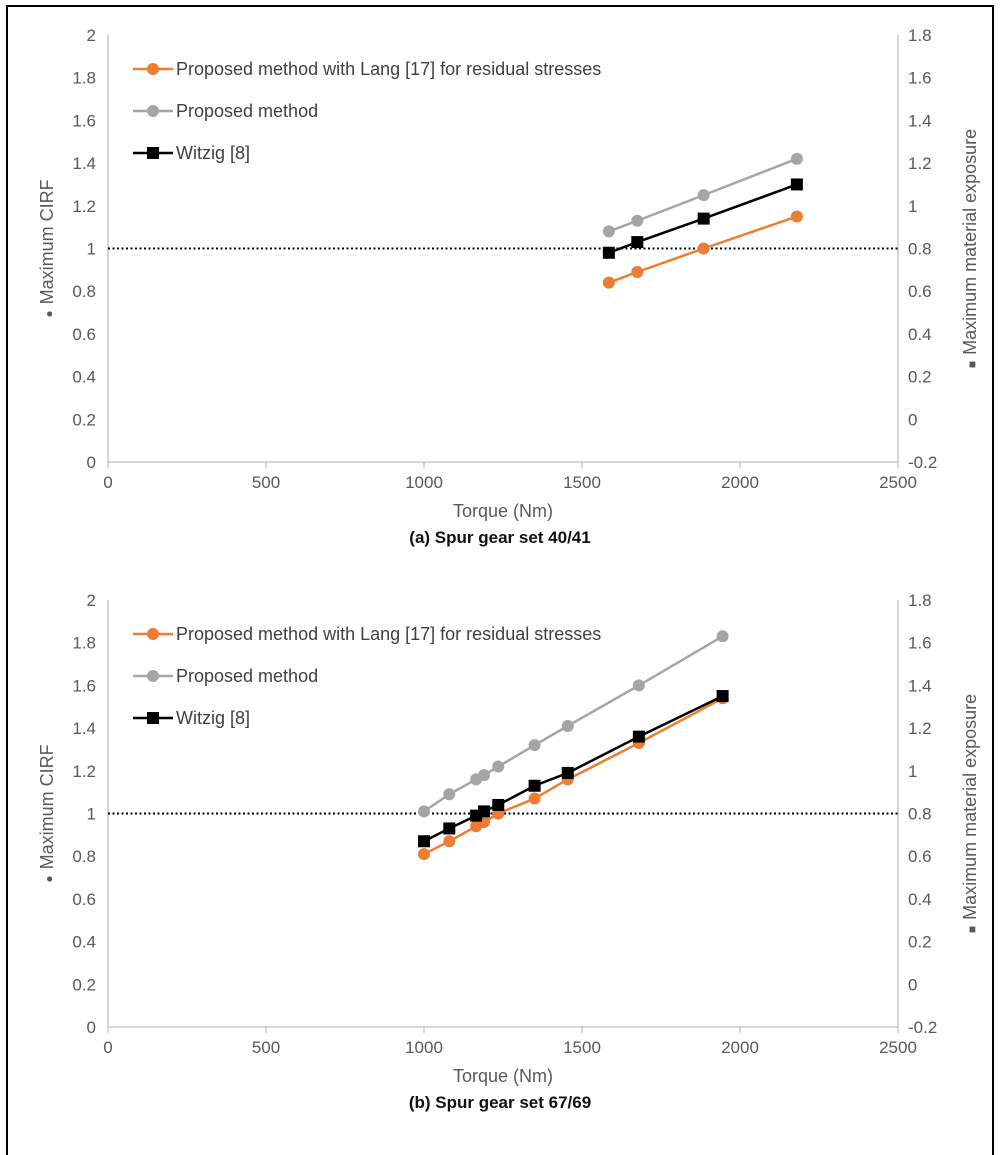  I want to click on series-line-lang, so click(703, 249).